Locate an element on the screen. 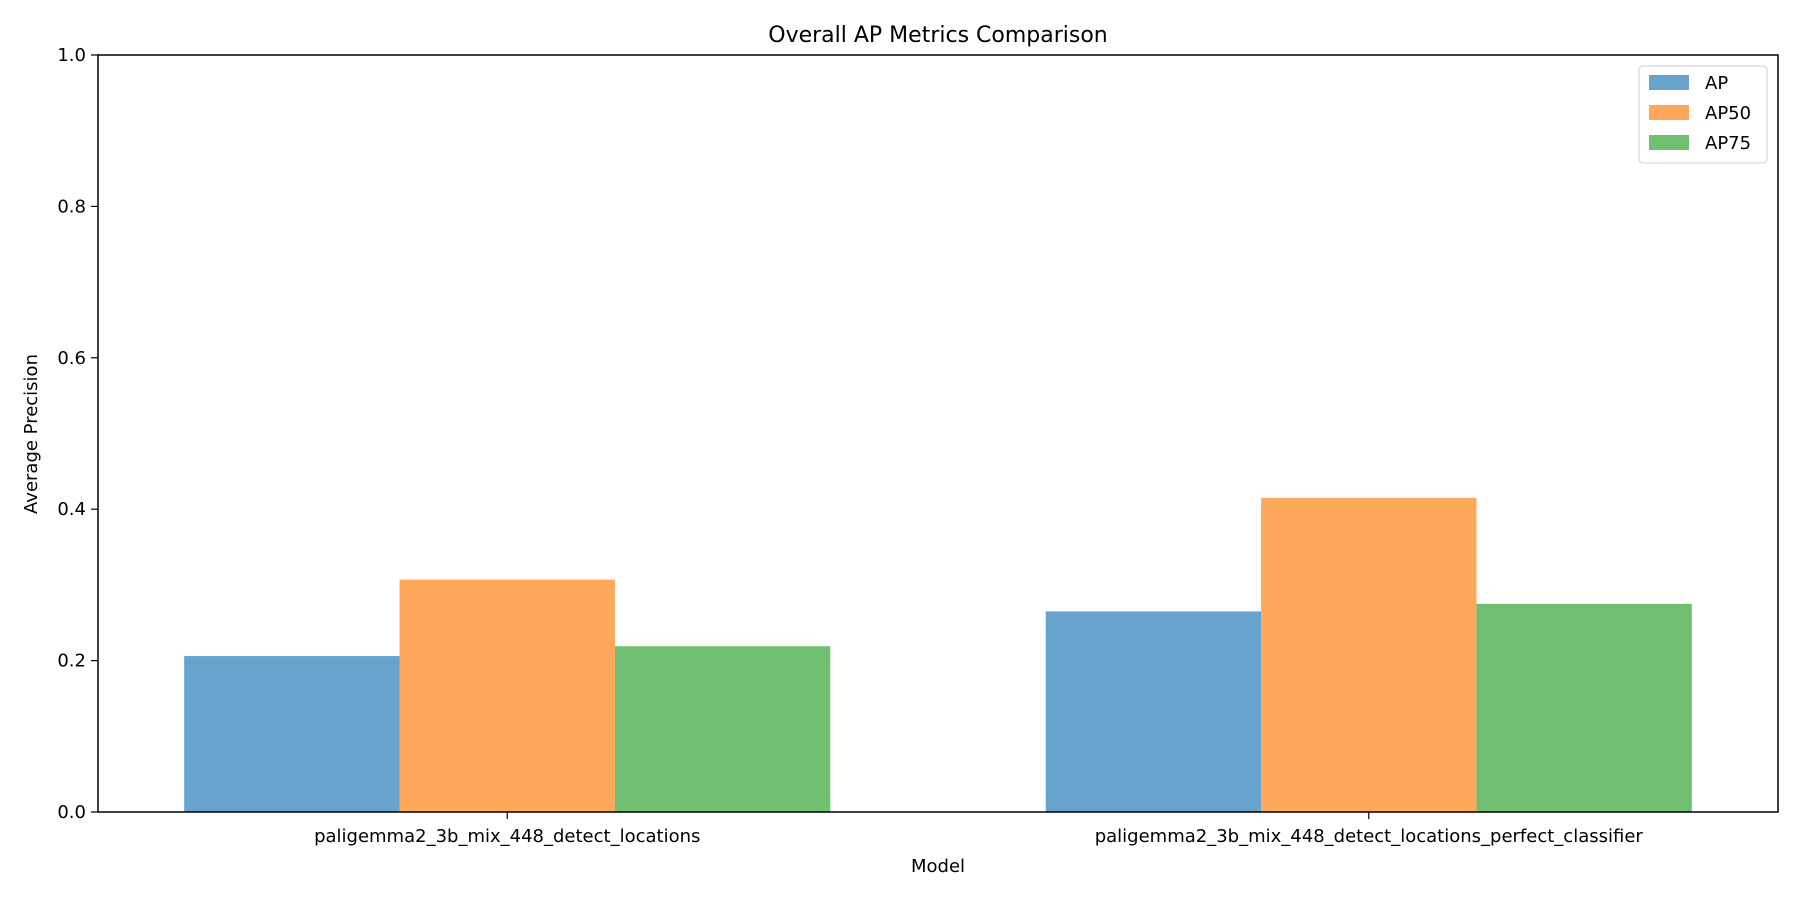 The image size is (1800, 900). legend-label-ap50: AP50 is located at coordinates (1728, 113).